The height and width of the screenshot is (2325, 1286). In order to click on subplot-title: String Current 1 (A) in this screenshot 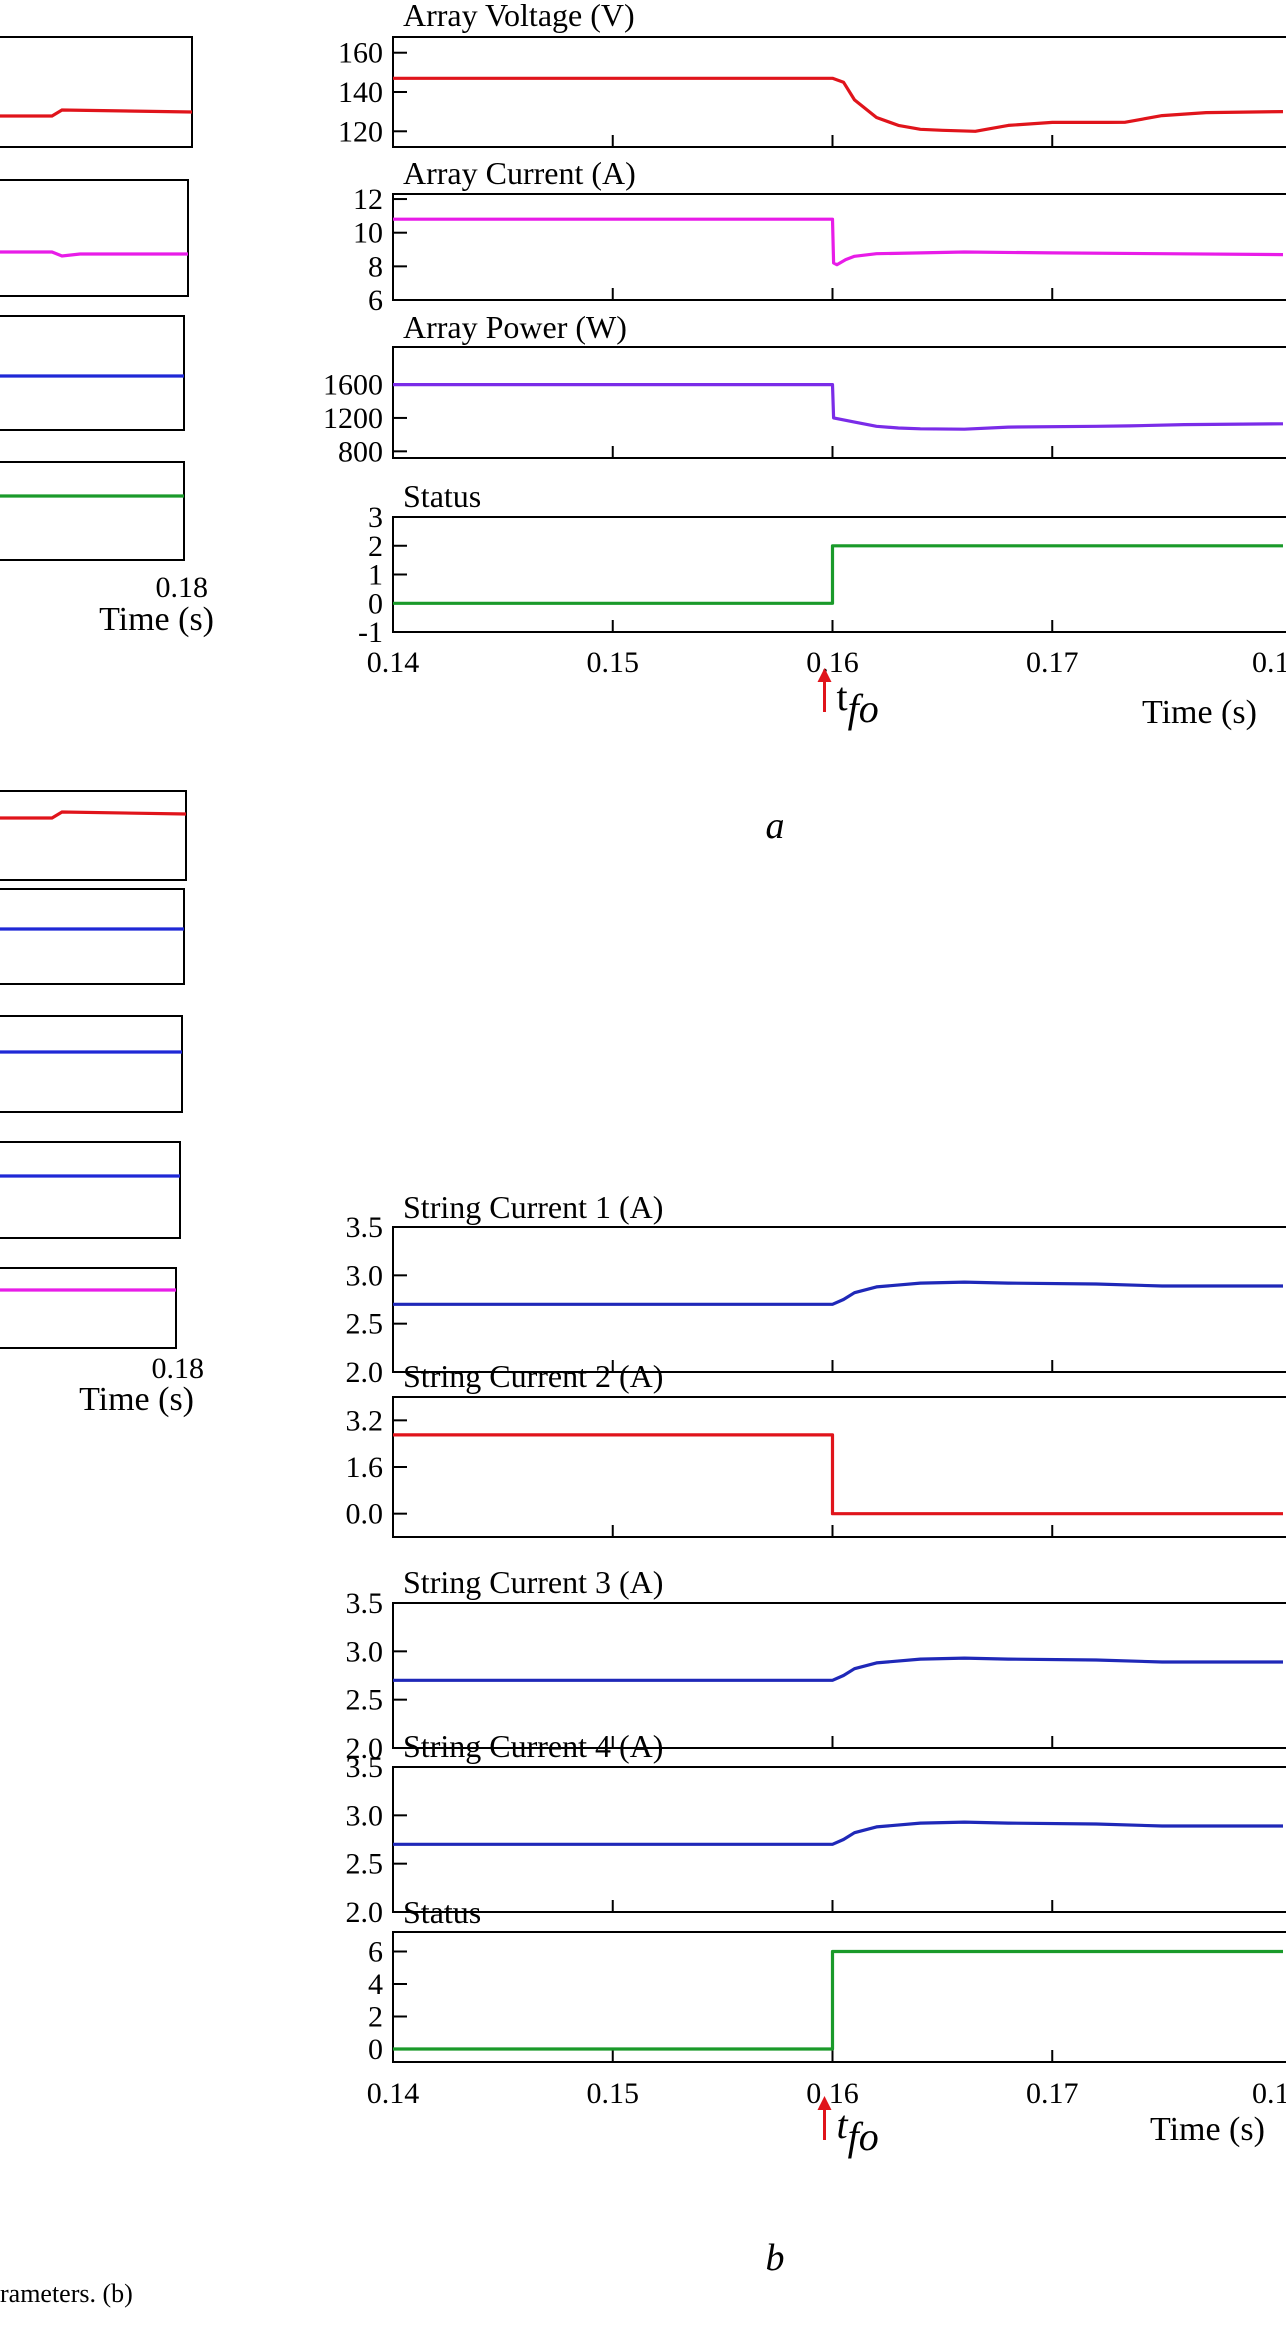, I will do `click(533, 1207)`.